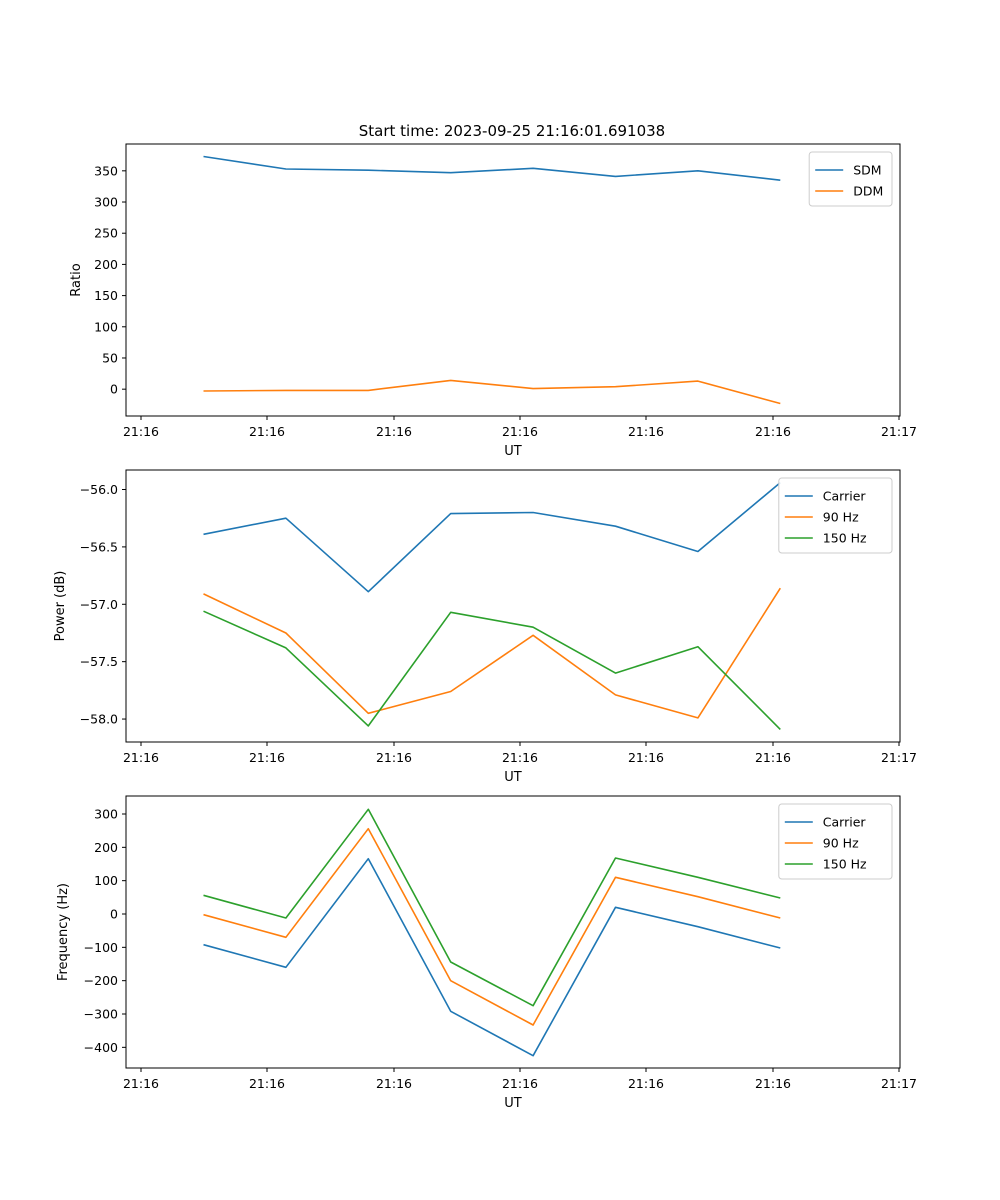  What do you see at coordinates (99, 489) in the screenshot?
I see `y-tick-label: −56.0` at bounding box center [99, 489].